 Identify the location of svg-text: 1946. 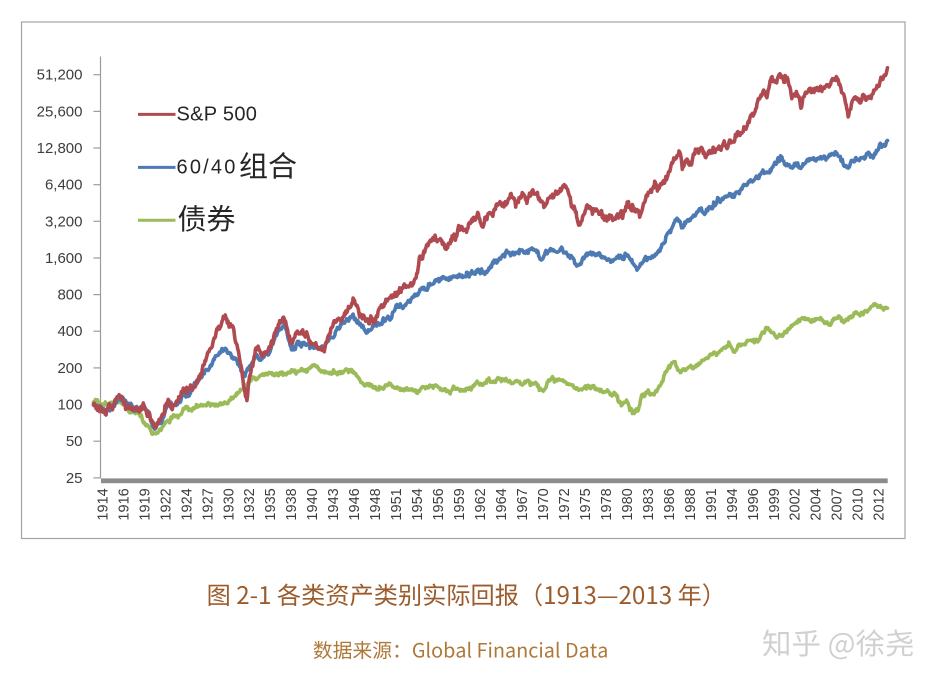
(355, 504).